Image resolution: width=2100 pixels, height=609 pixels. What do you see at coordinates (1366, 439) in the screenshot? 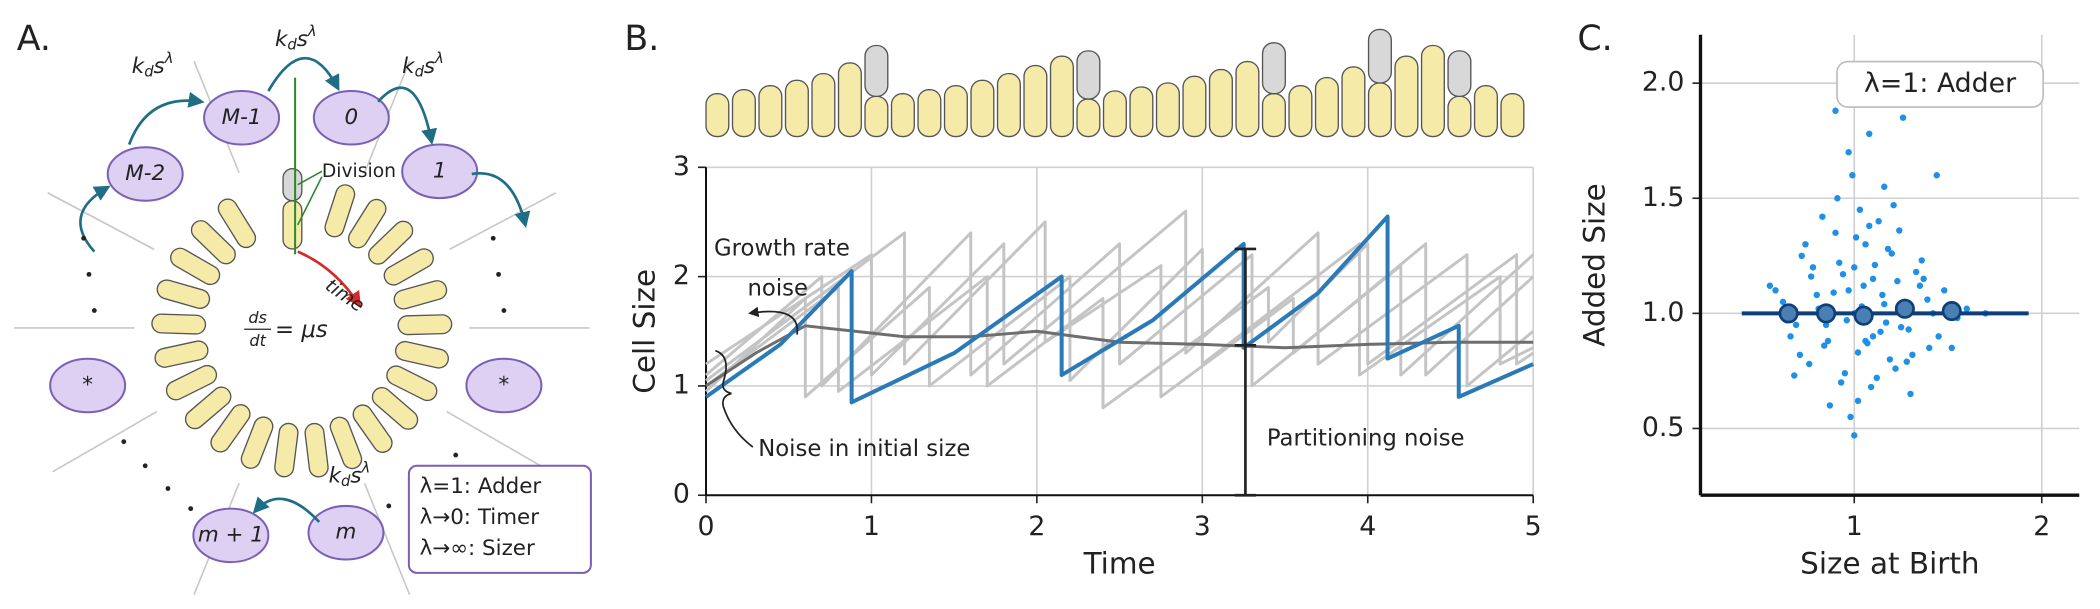
I see `annotation: Partitioning noise` at bounding box center [1366, 439].